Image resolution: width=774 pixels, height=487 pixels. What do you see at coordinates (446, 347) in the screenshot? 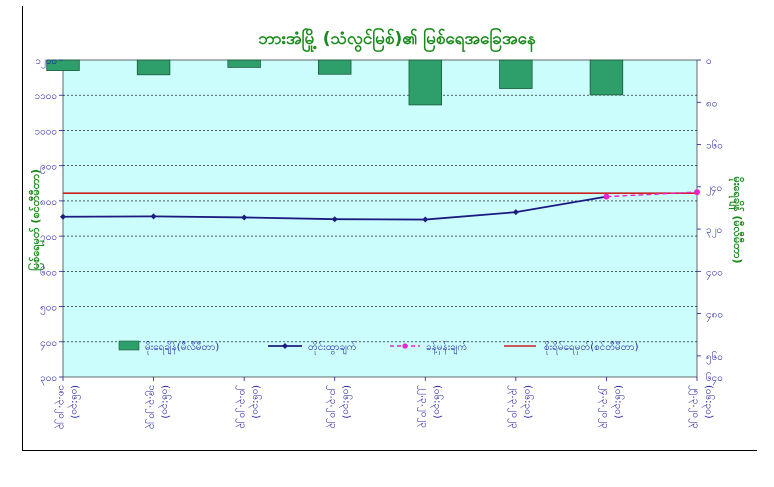
I see `legend-label: ခန့်မှန်းချက်` at bounding box center [446, 347].